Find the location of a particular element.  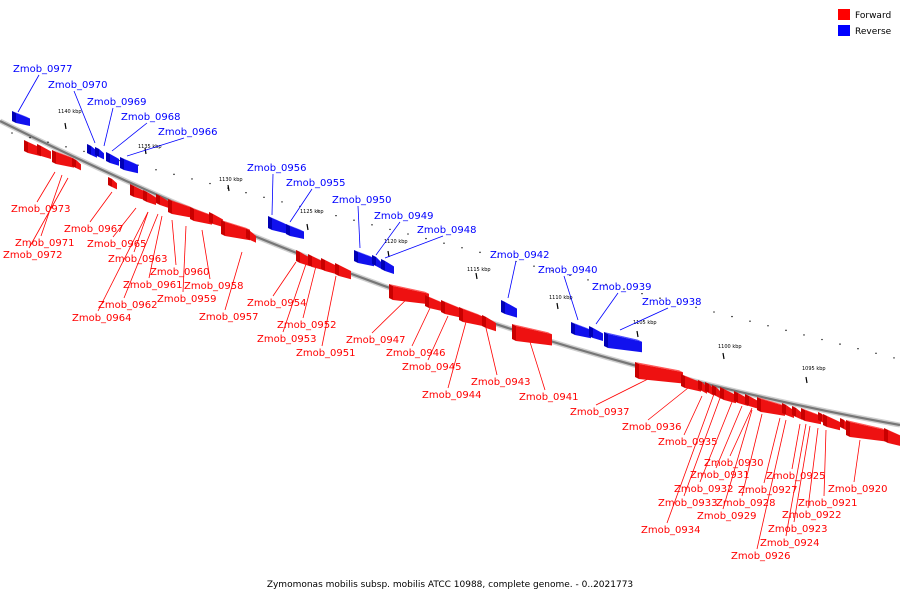

gene-label-zmob_0977: Zmob_0977 is located at coordinates (43, 69).